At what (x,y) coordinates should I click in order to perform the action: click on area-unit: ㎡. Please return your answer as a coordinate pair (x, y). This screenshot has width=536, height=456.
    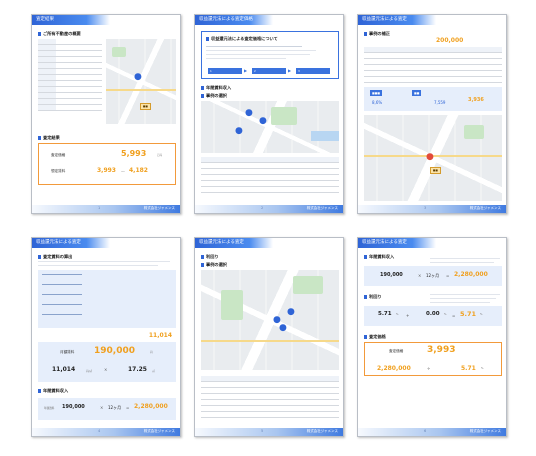
    Looking at the image, I should click on (153, 371).